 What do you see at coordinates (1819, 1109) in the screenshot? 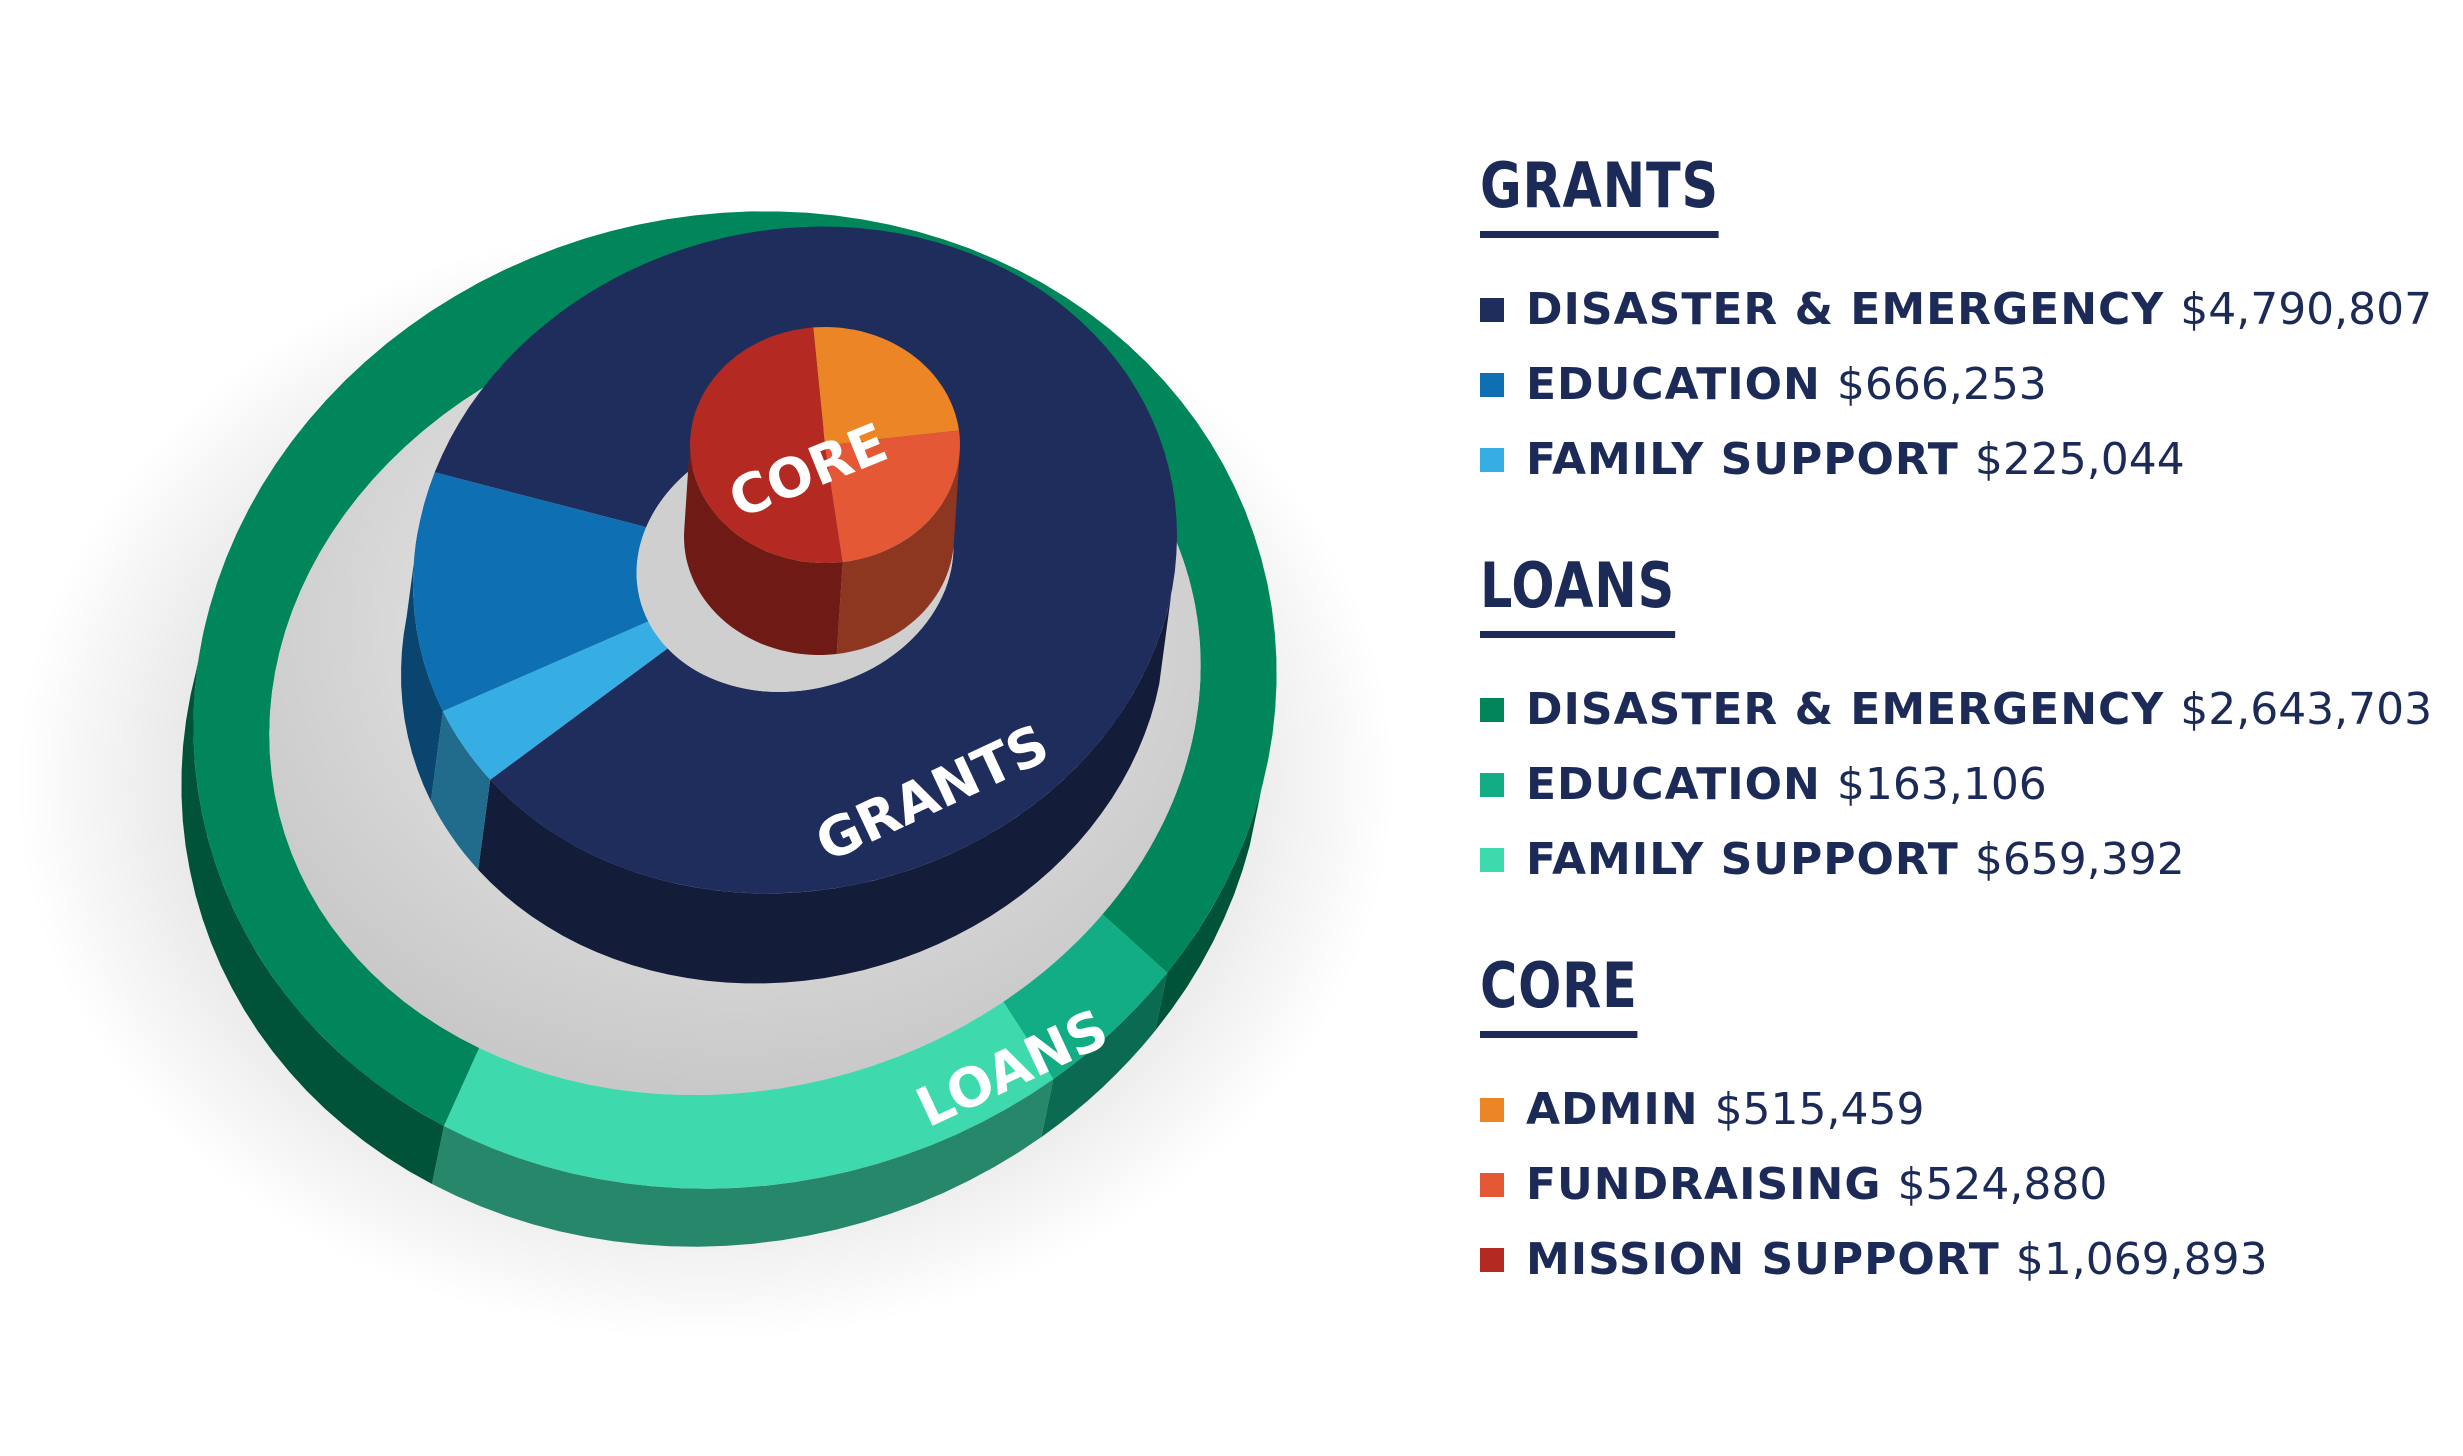
I see `legend-item-value: $515,459` at bounding box center [1819, 1109].